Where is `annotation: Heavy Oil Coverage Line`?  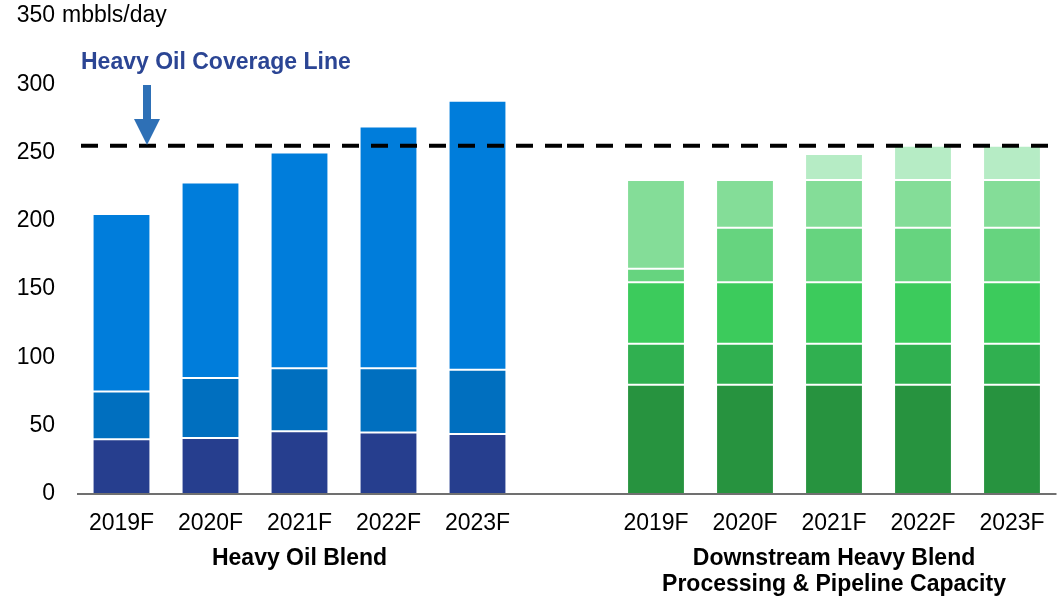 annotation: Heavy Oil Coverage Line is located at coordinates (216, 61).